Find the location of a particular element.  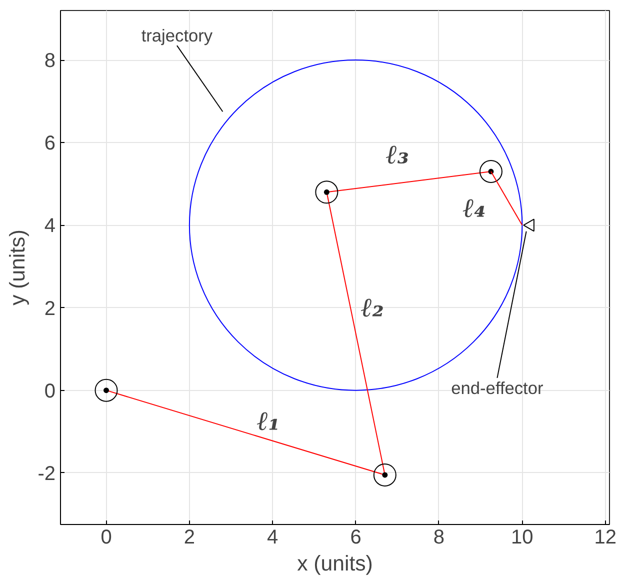

annotation: ℓ₁ is located at coordinates (268, 421).